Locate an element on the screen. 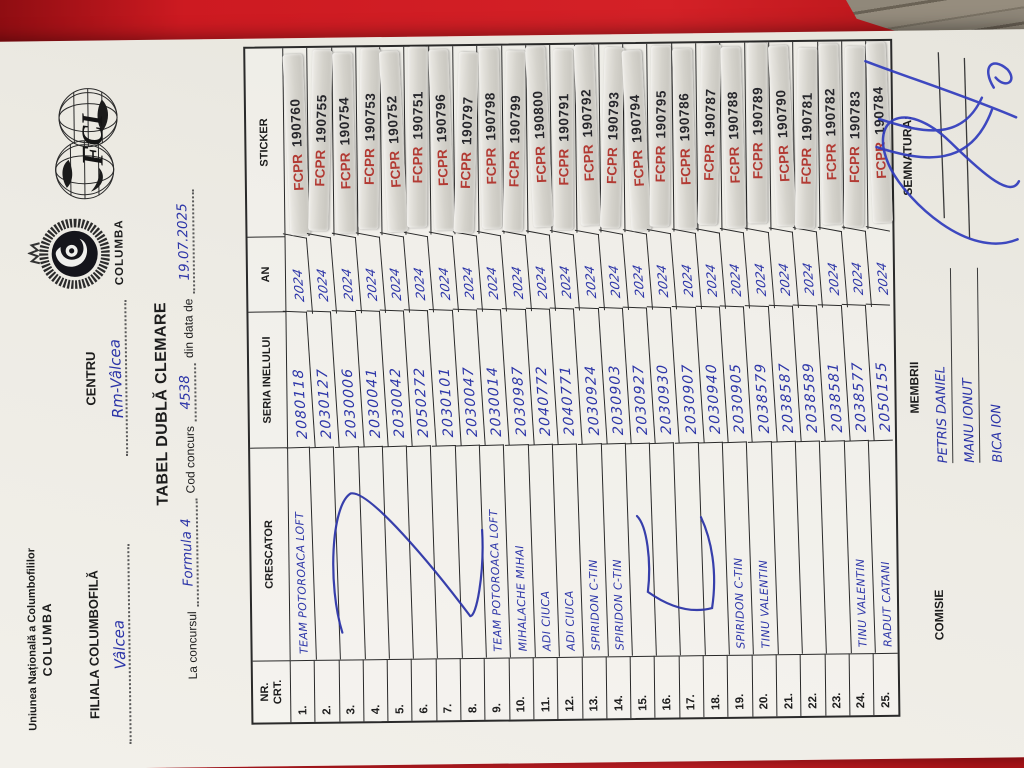  row-number: 24. is located at coordinates (862, 684).